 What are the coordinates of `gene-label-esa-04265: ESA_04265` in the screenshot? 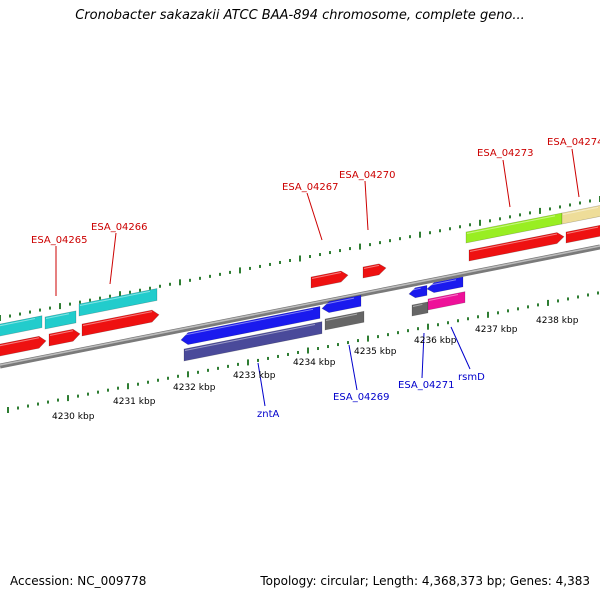 It's located at (59, 240).